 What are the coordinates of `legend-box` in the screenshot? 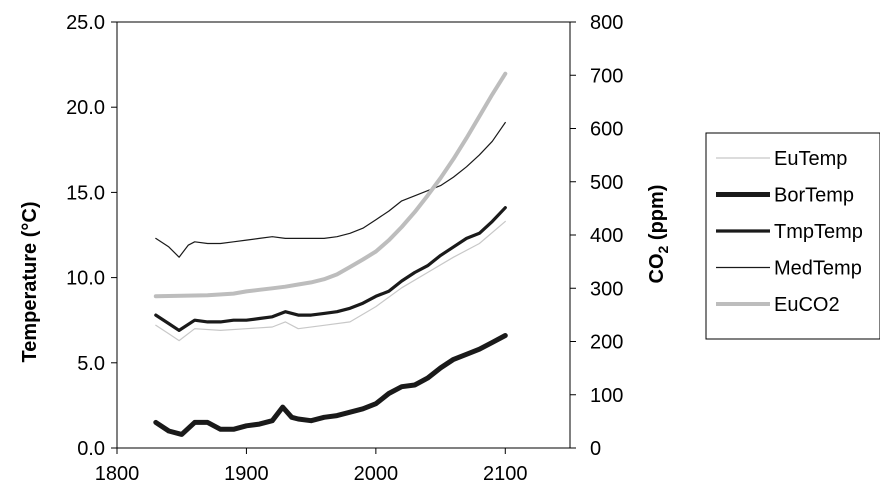 It's located at (792, 236).